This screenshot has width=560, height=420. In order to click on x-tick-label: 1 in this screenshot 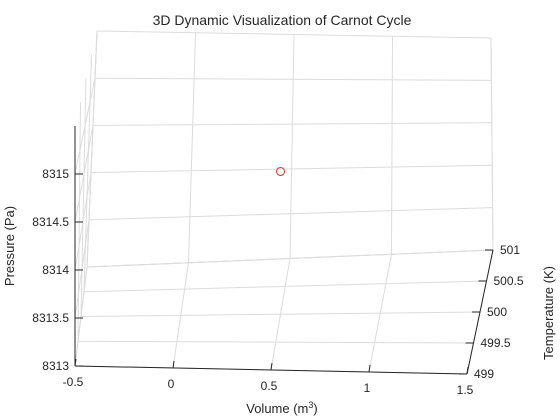, I will do `click(367, 388)`.